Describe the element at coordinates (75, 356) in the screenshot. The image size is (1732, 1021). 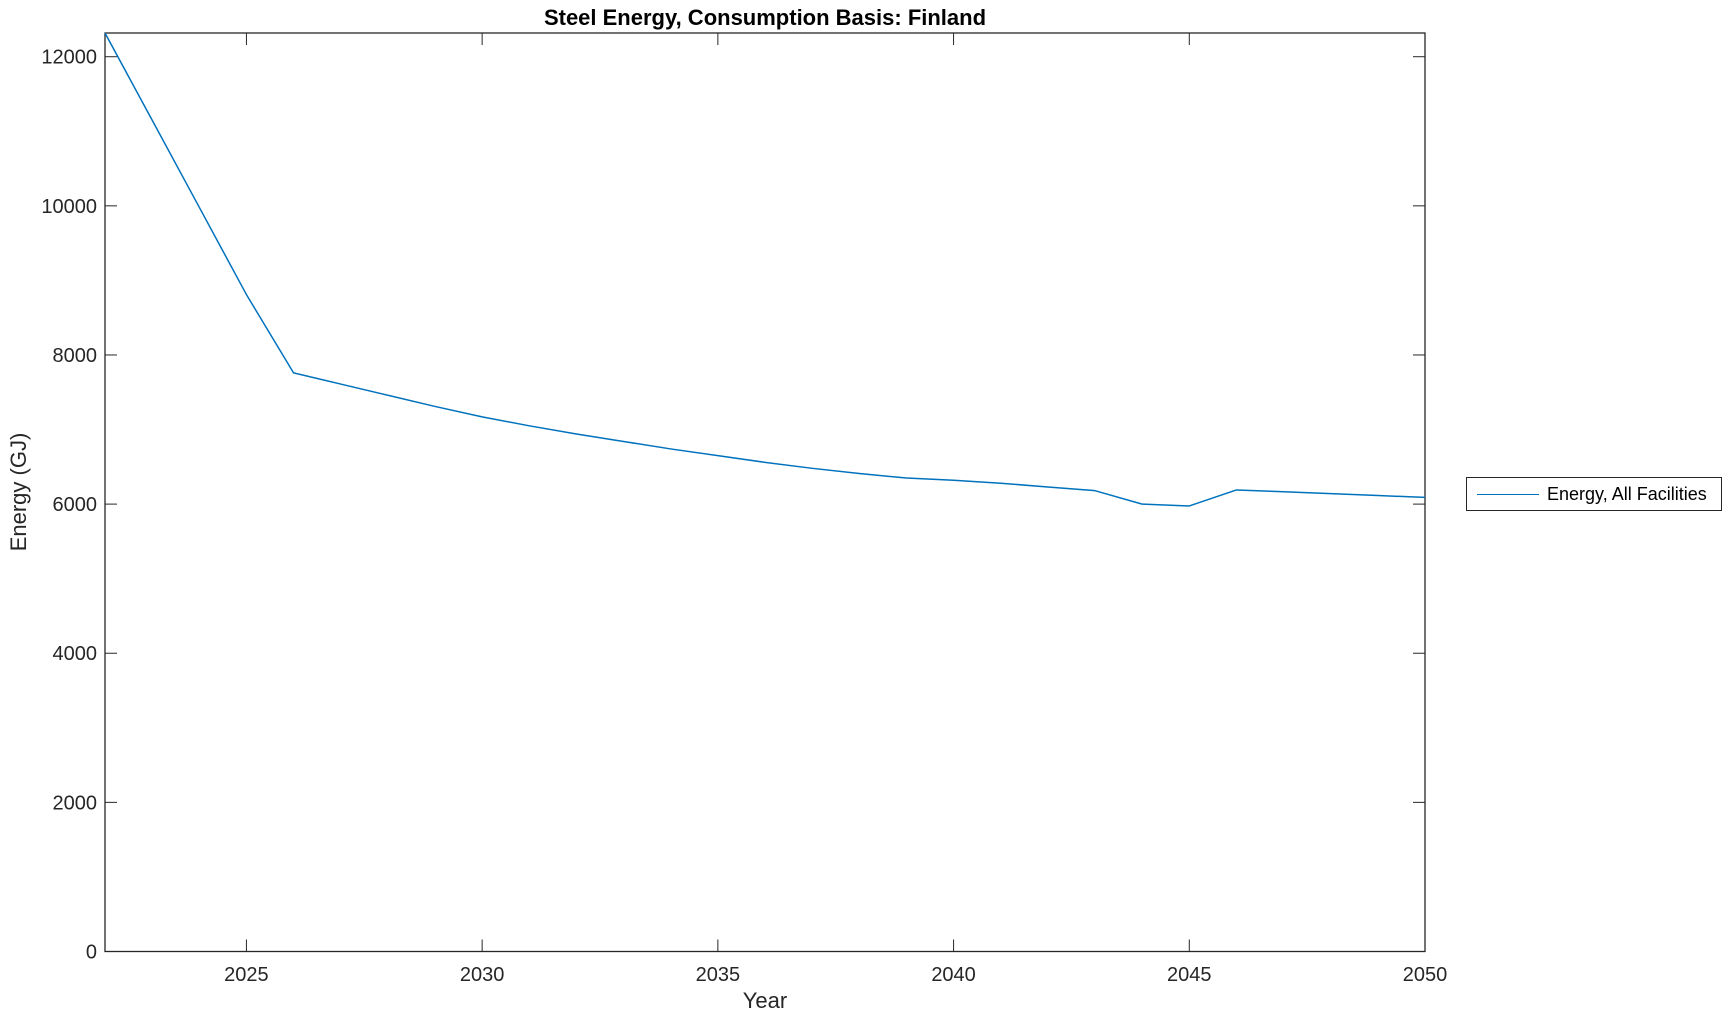
I see `y-tick-label: 8000` at that location.